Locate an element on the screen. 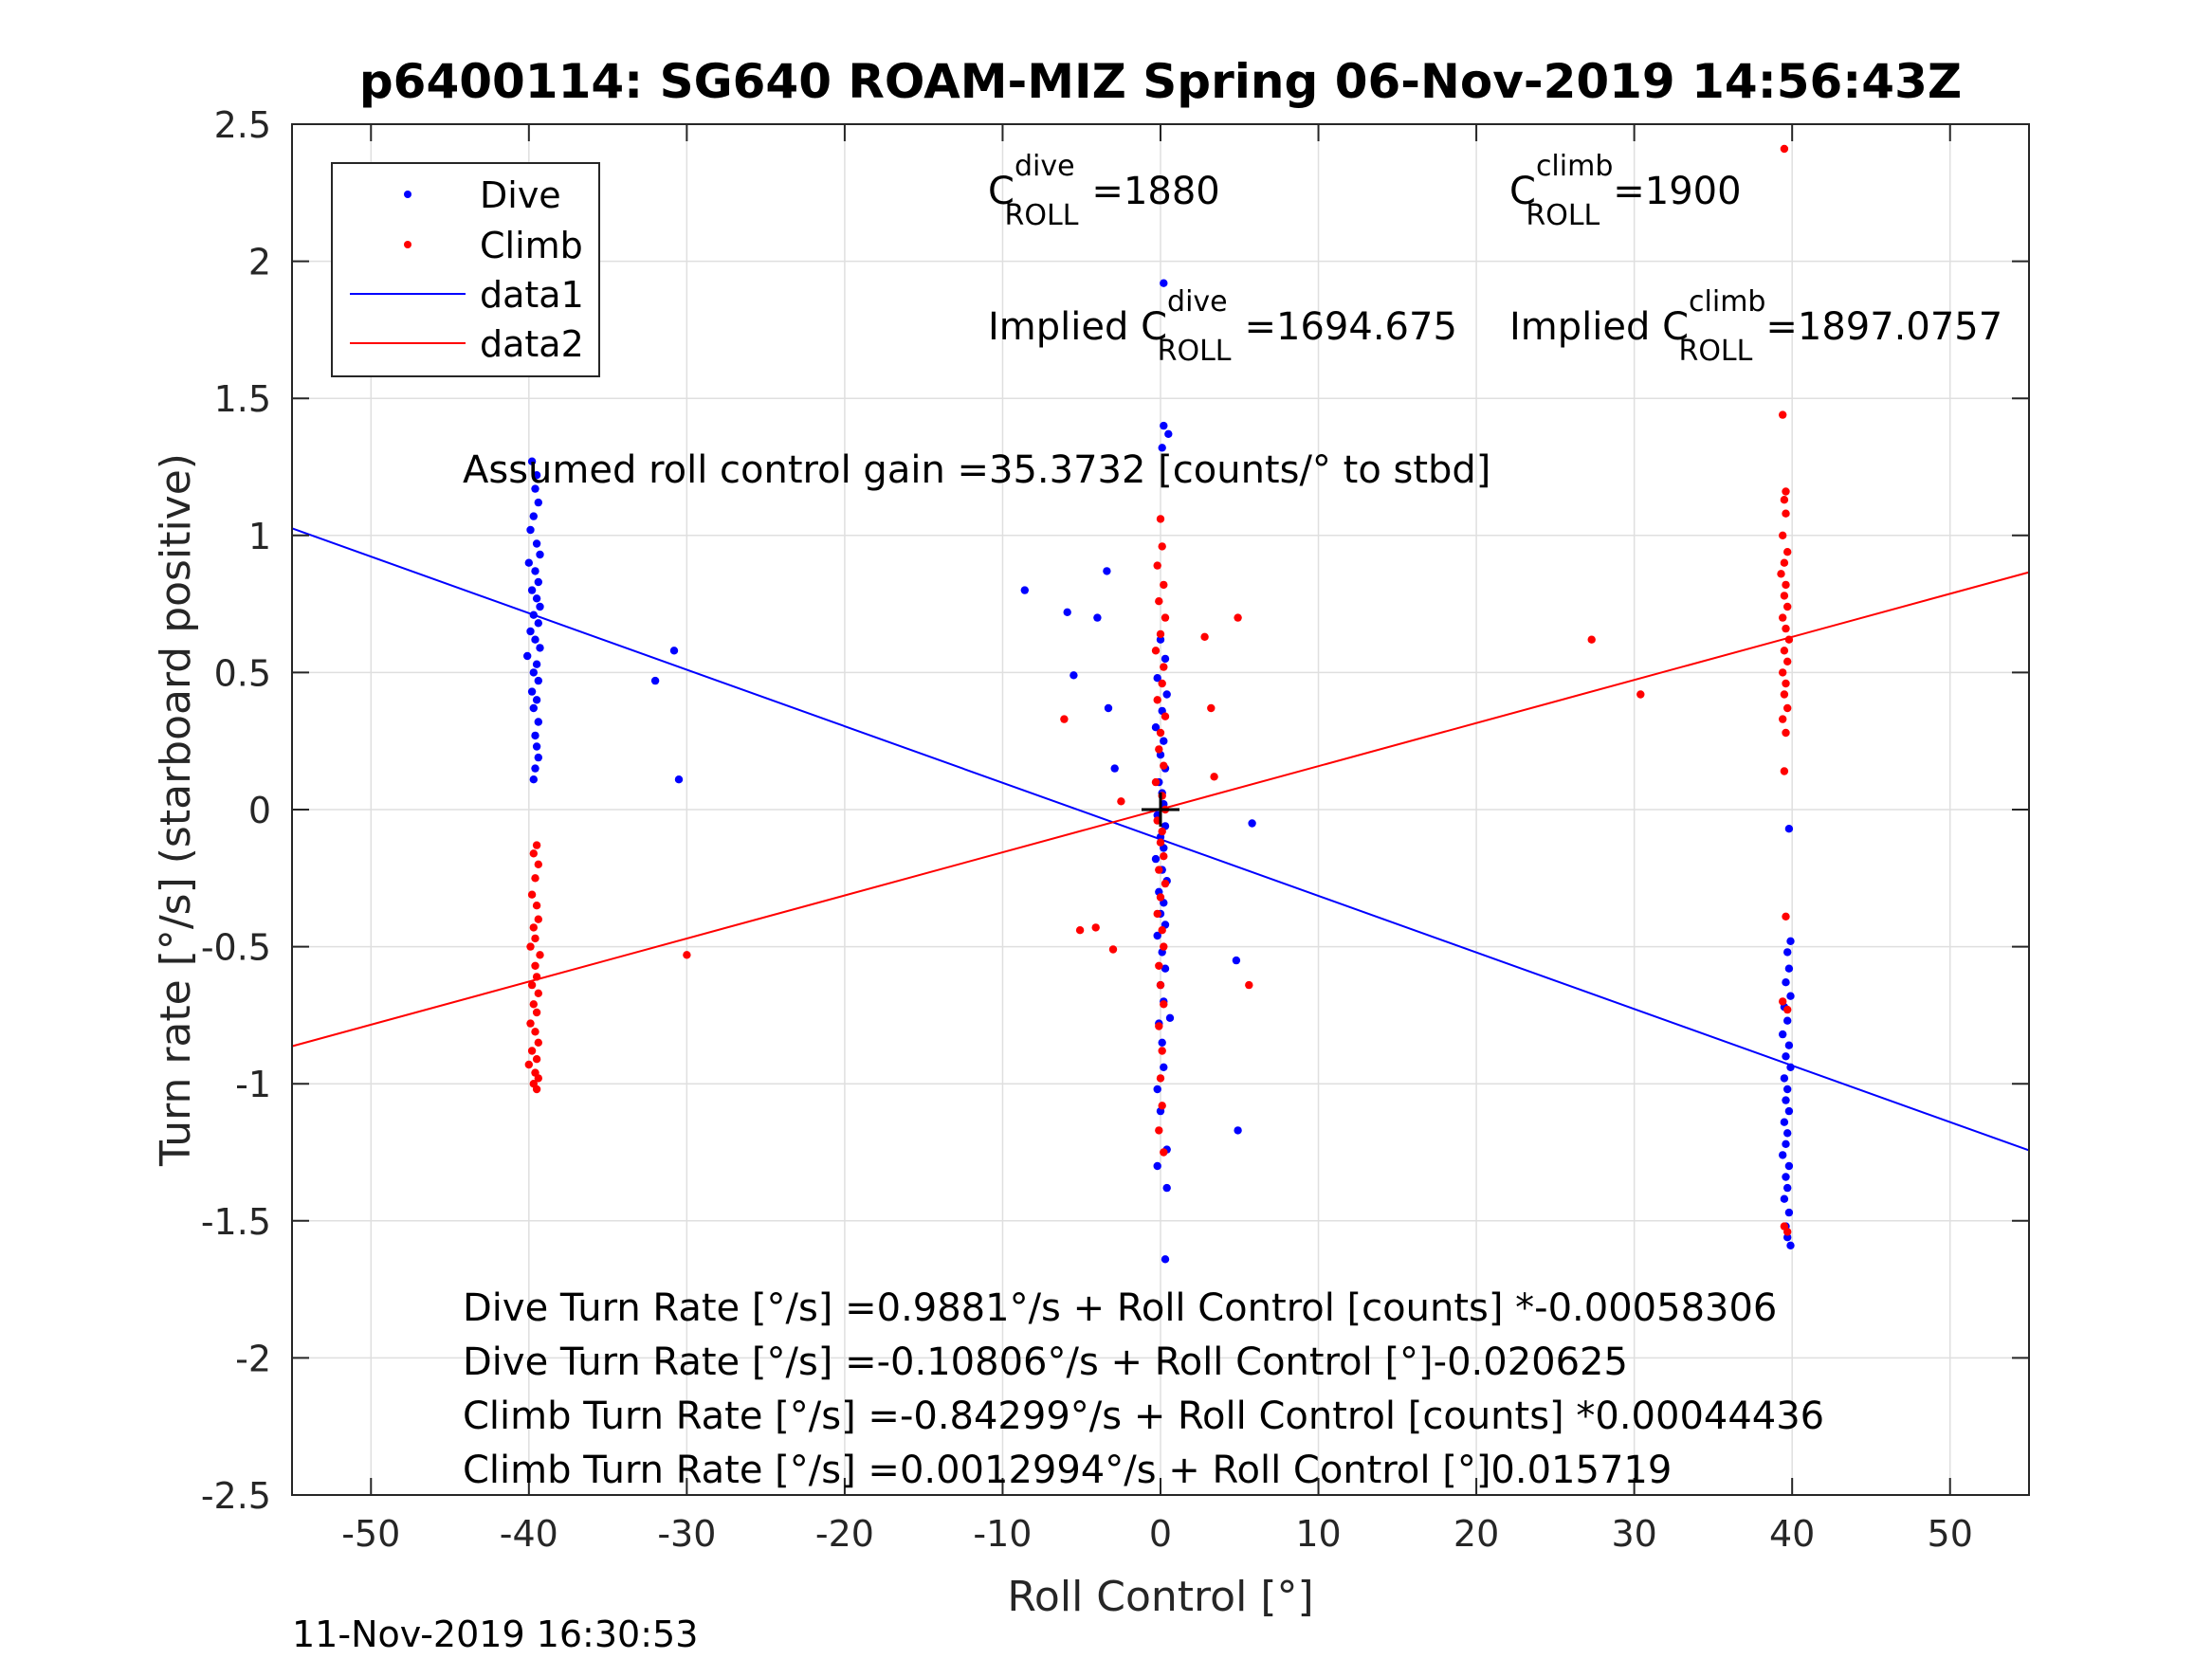 The height and width of the screenshot is (1659, 2212). y-tick-label: -1 is located at coordinates (253, 1084).